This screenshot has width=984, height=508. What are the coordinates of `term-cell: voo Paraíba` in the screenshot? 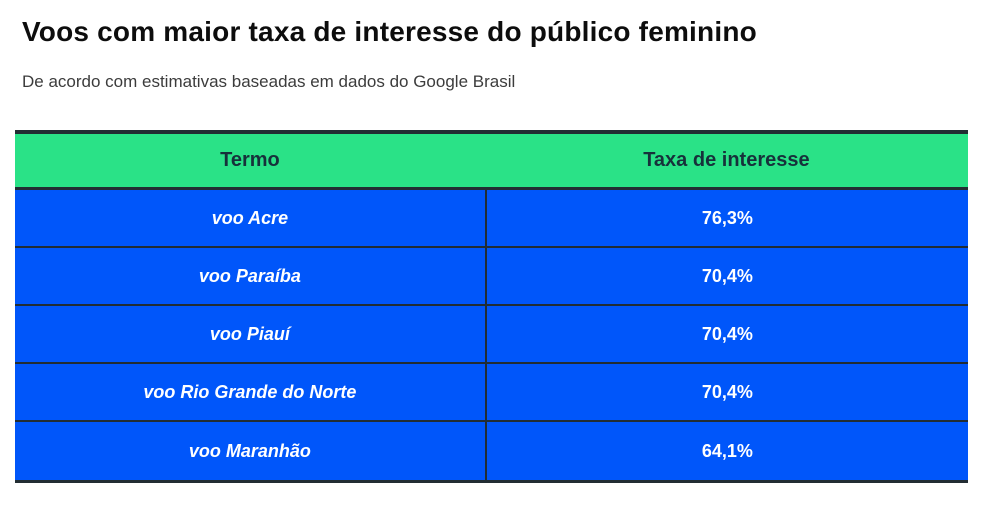 It's located at (249, 275).